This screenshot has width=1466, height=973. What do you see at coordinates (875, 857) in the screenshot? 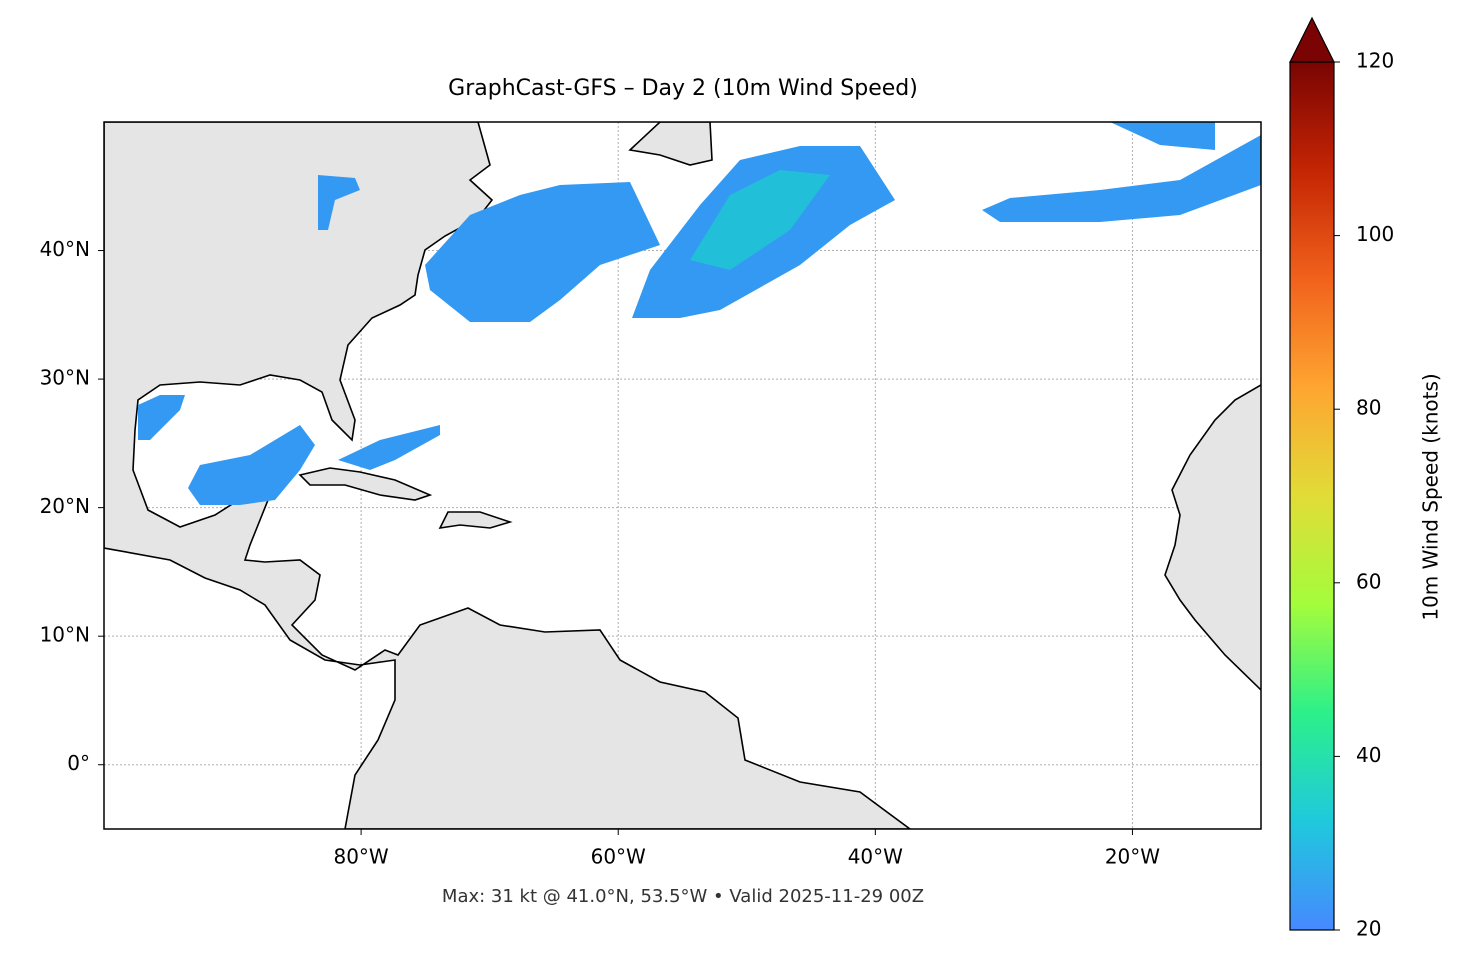
I see `x-tick-label: 40°W` at bounding box center [875, 857].